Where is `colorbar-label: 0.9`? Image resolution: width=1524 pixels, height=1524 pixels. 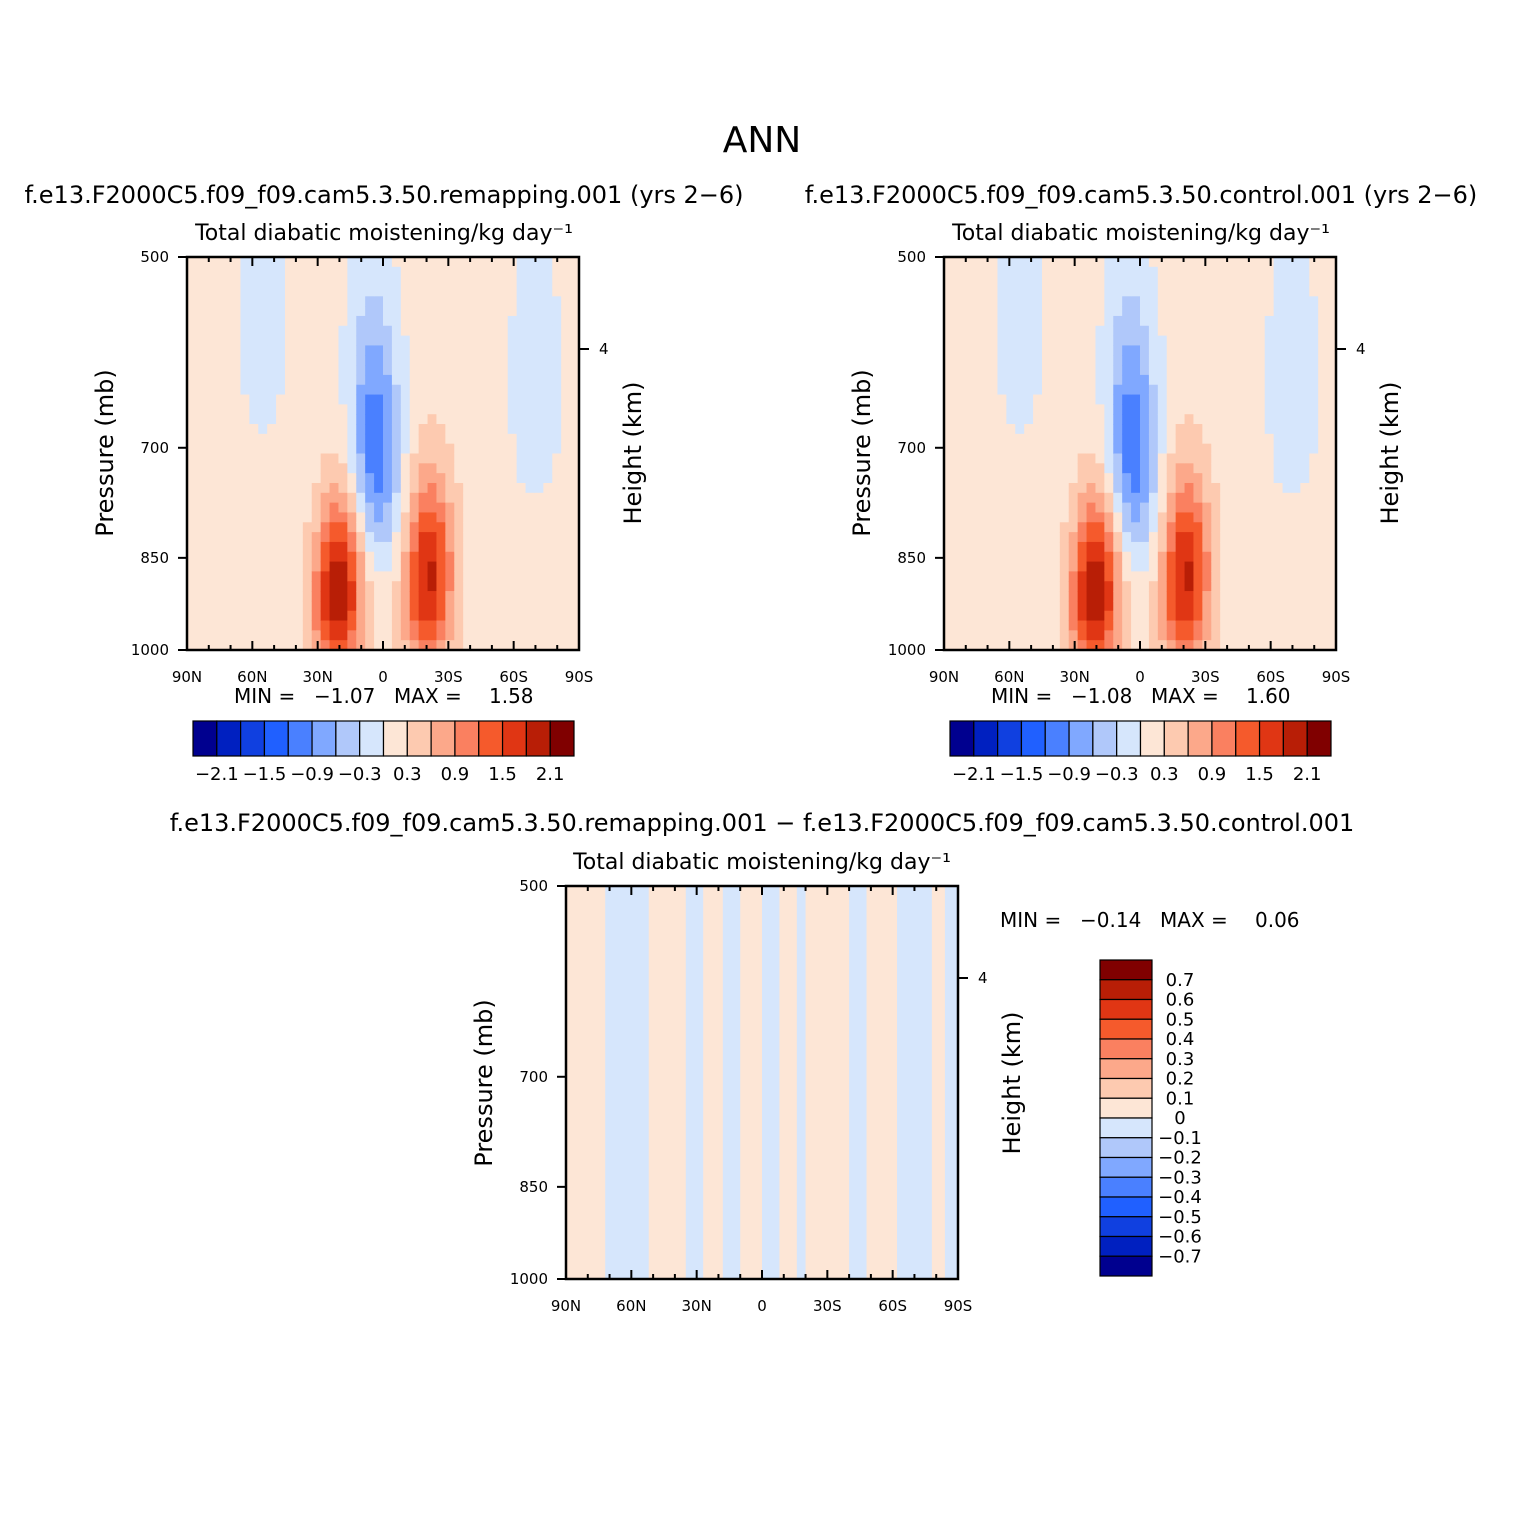
colorbar-label: 0.9 is located at coordinates (1212, 774).